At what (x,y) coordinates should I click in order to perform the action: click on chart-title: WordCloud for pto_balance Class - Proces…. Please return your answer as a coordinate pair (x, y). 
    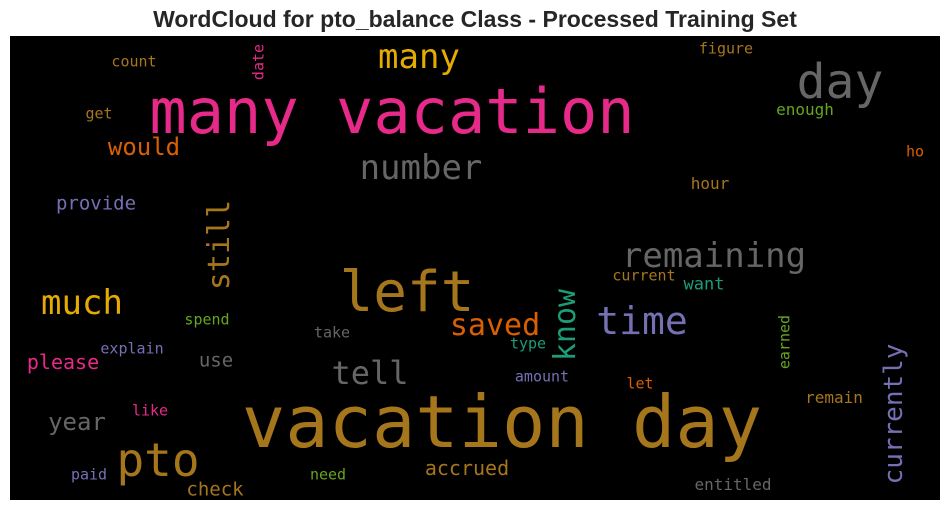
    Looking at the image, I should click on (475, 19).